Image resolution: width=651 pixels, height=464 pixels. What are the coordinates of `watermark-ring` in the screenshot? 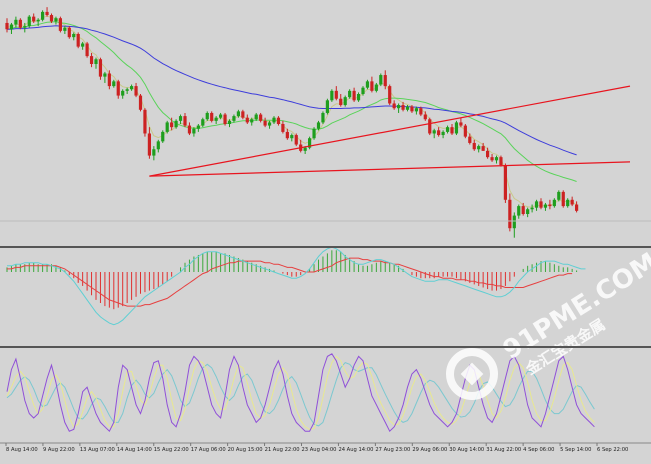 It's located at (472, 374).